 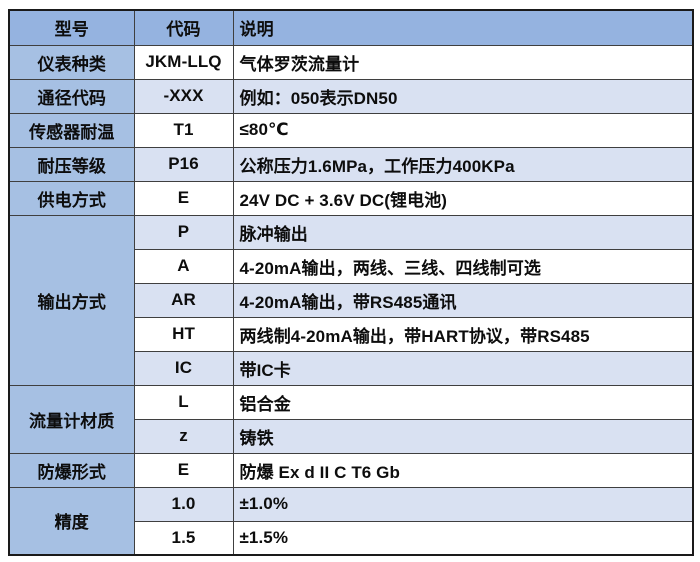 What do you see at coordinates (71, 164) in the screenshot?
I see `row-group-label: 耐压等级` at bounding box center [71, 164].